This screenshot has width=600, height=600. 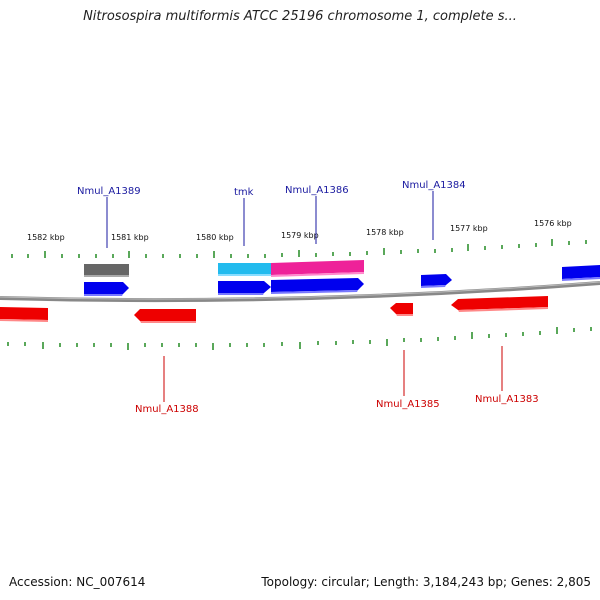 I want to click on kbp-label: 1577 kbp, so click(x=469, y=228).